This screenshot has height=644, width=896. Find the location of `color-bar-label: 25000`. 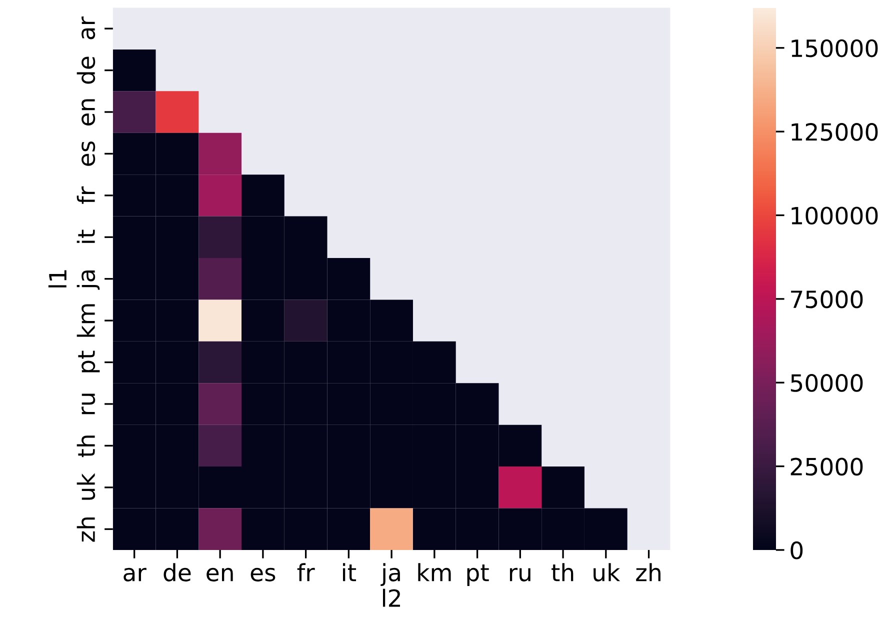

color-bar-label: 25000 is located at coordinates (826, 467).